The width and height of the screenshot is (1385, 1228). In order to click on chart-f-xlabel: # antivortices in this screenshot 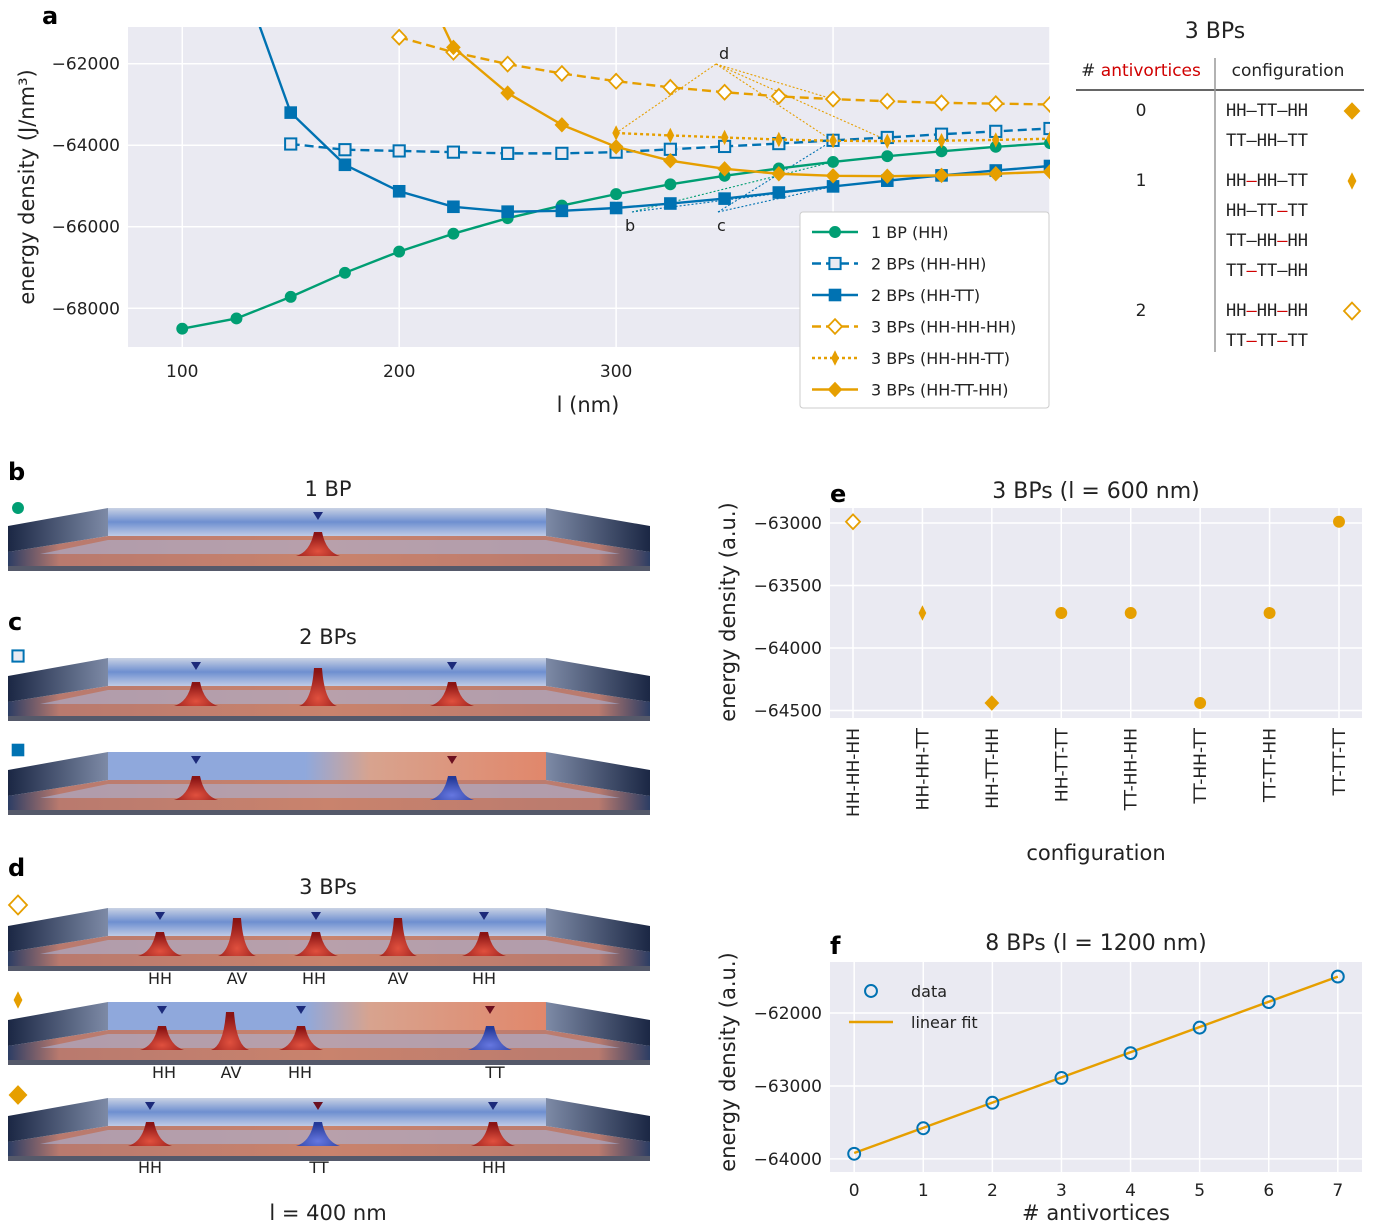, I will do `click(1096, 1213)`.